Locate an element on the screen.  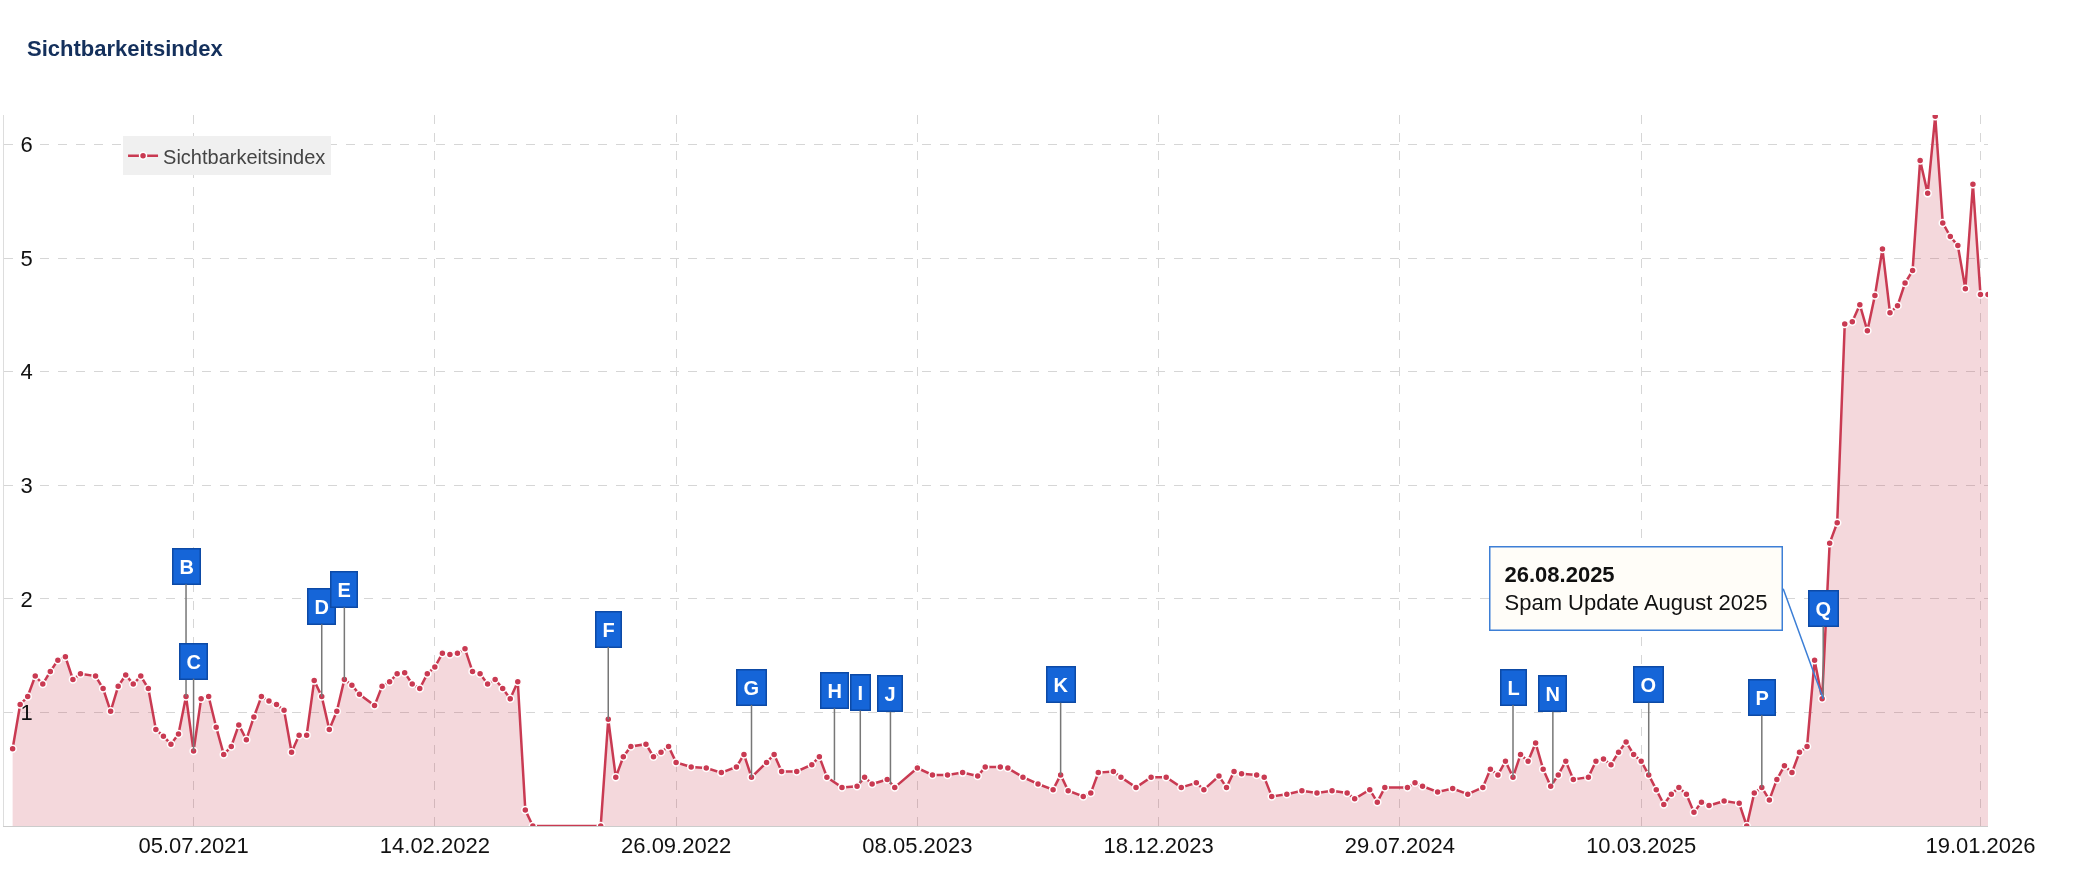
x-tick-label: 18.12.2023 is located at coordinates (1158, 846).